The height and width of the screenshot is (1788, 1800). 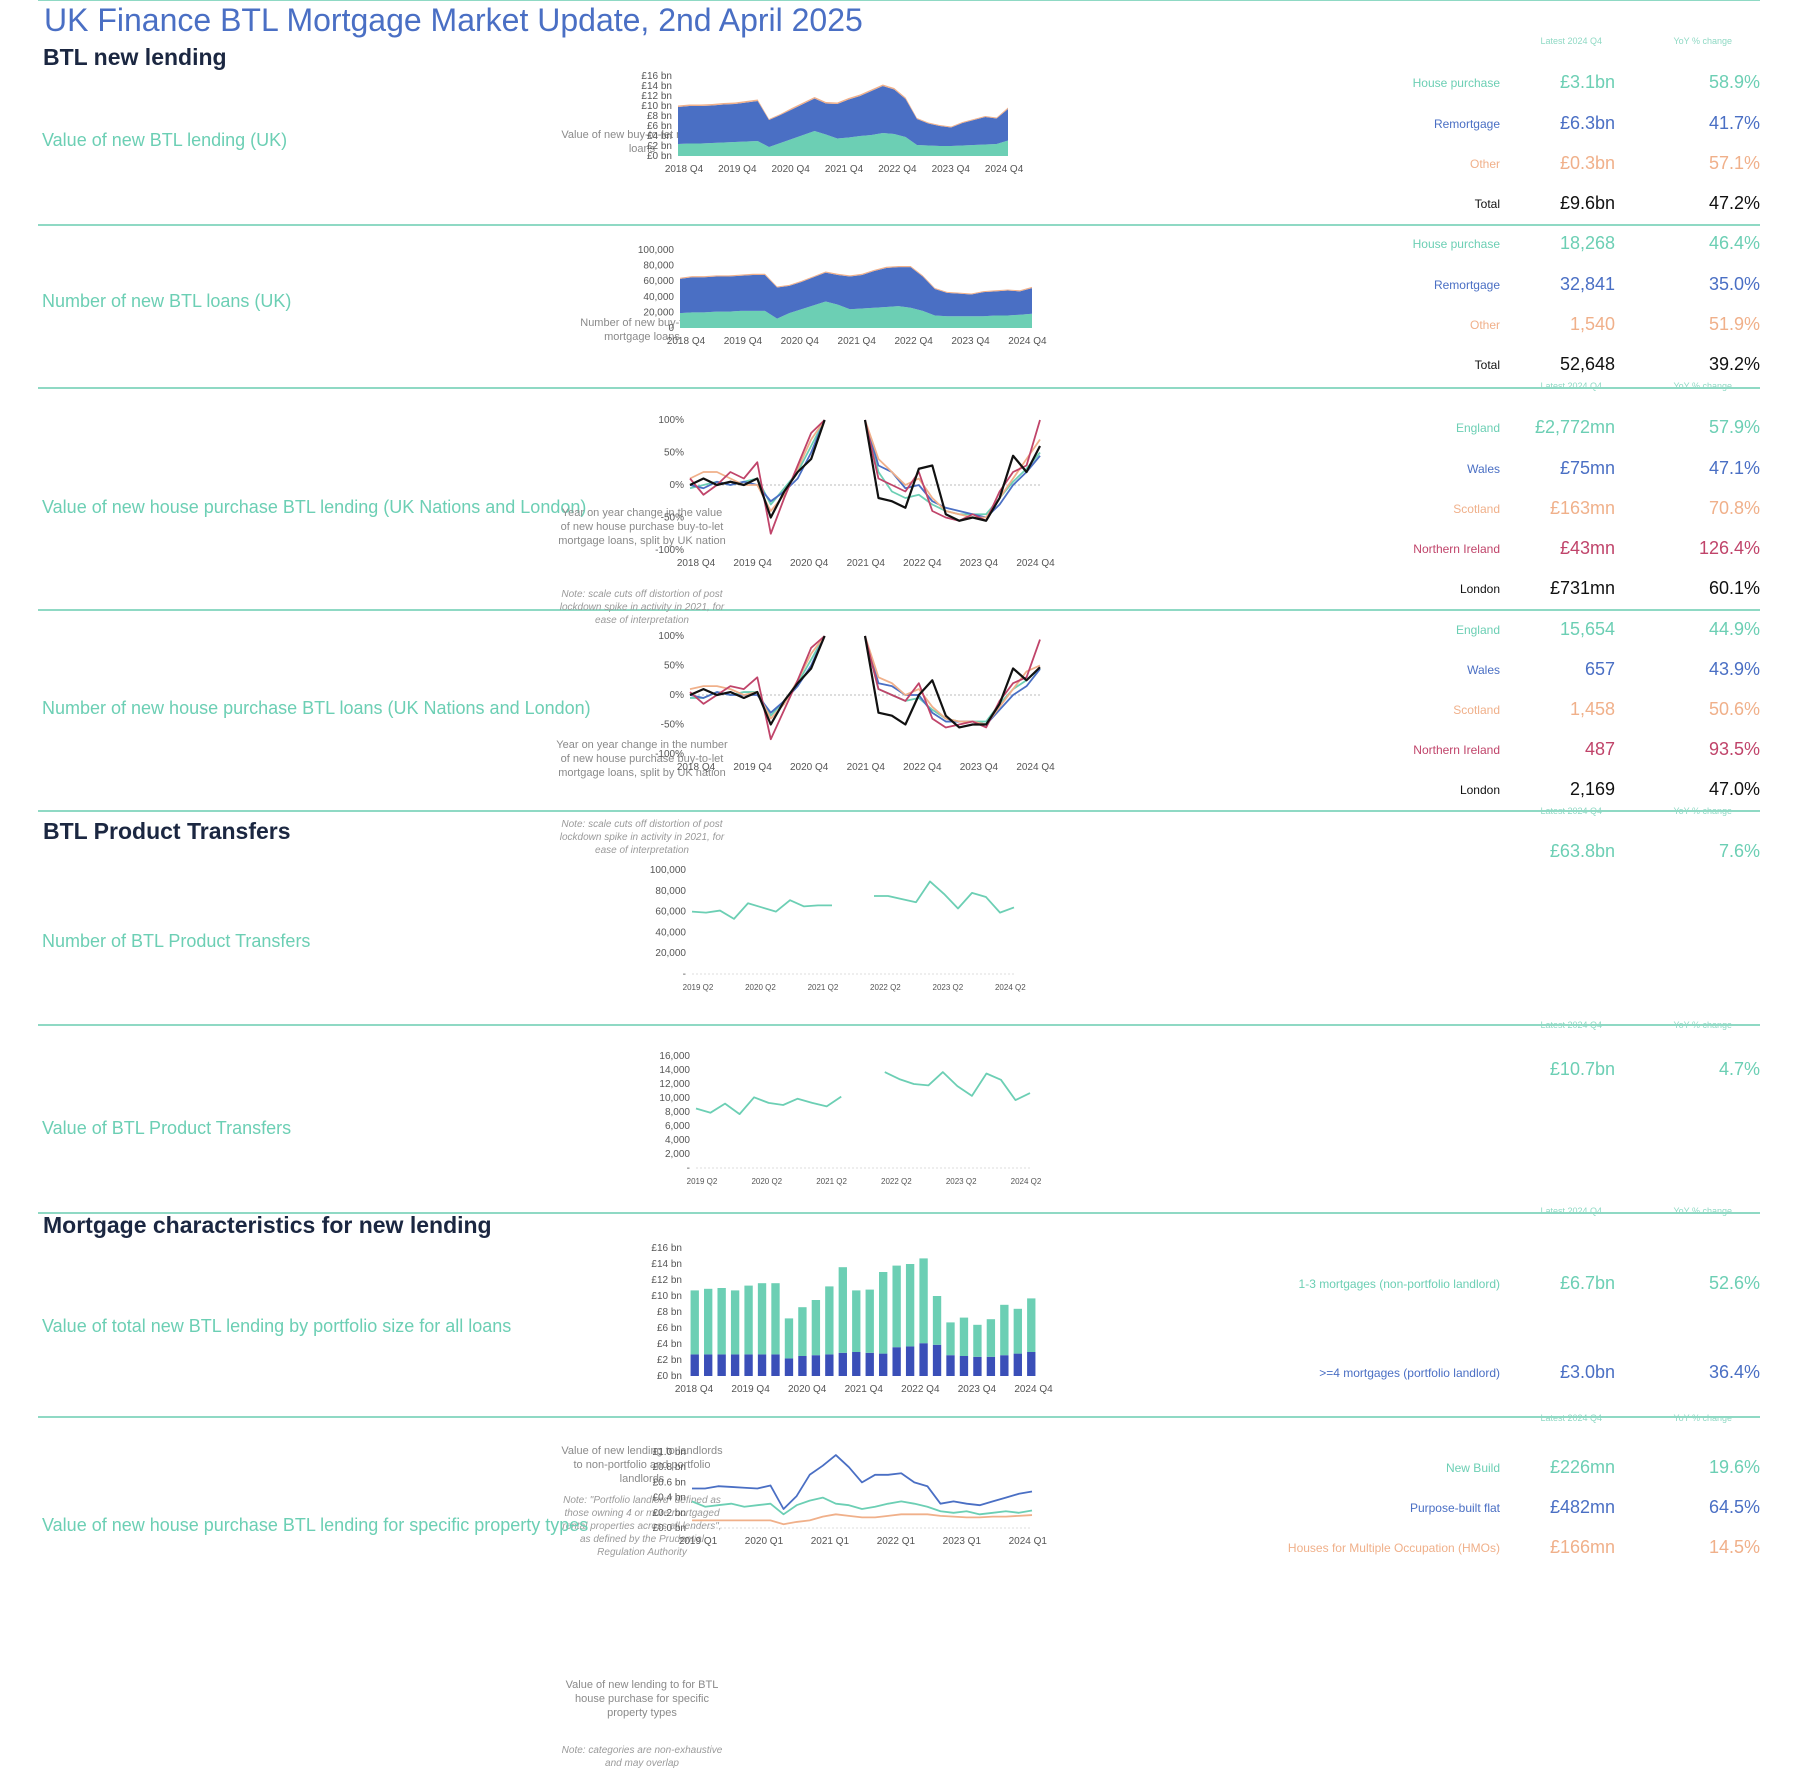 What do you see at coordinates (669, 1376) in the screenshot?
I see `y-tick-label: £0 bn` at bounding box center [669, 1376].